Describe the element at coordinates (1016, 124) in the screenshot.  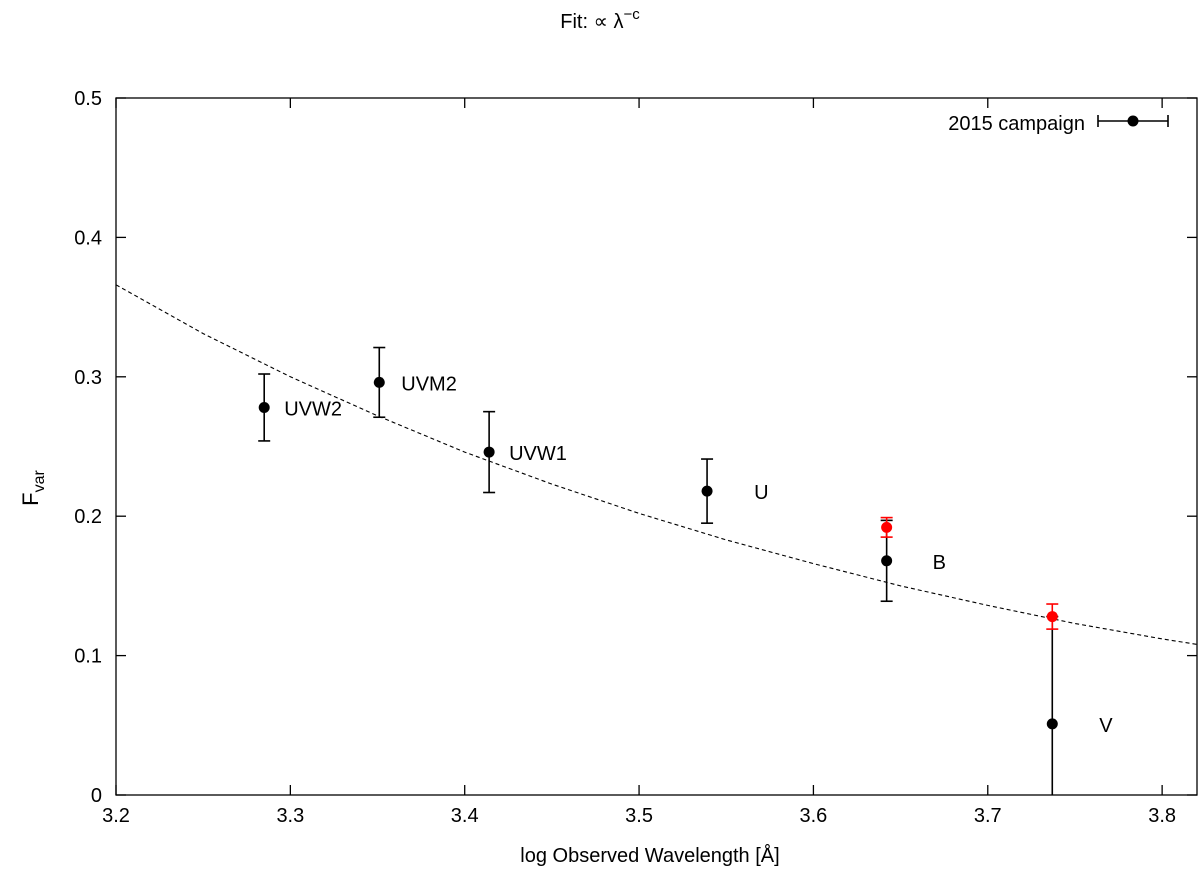
I see `legend-label: 2015 campaign` at that location.